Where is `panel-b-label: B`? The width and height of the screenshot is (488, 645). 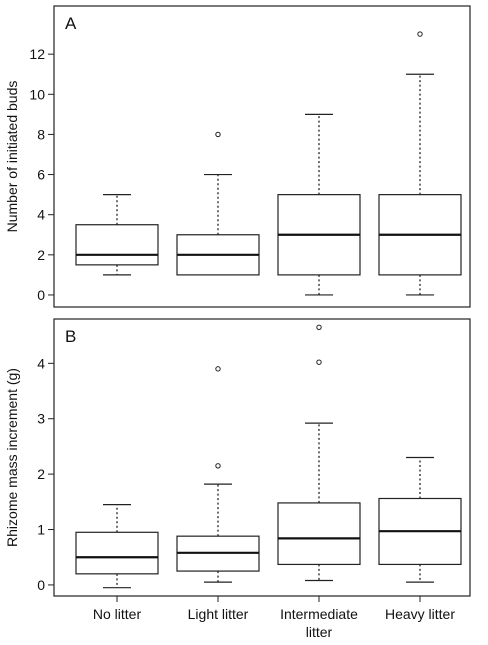
panel-b-label: B is located at coordinates (70, 336).